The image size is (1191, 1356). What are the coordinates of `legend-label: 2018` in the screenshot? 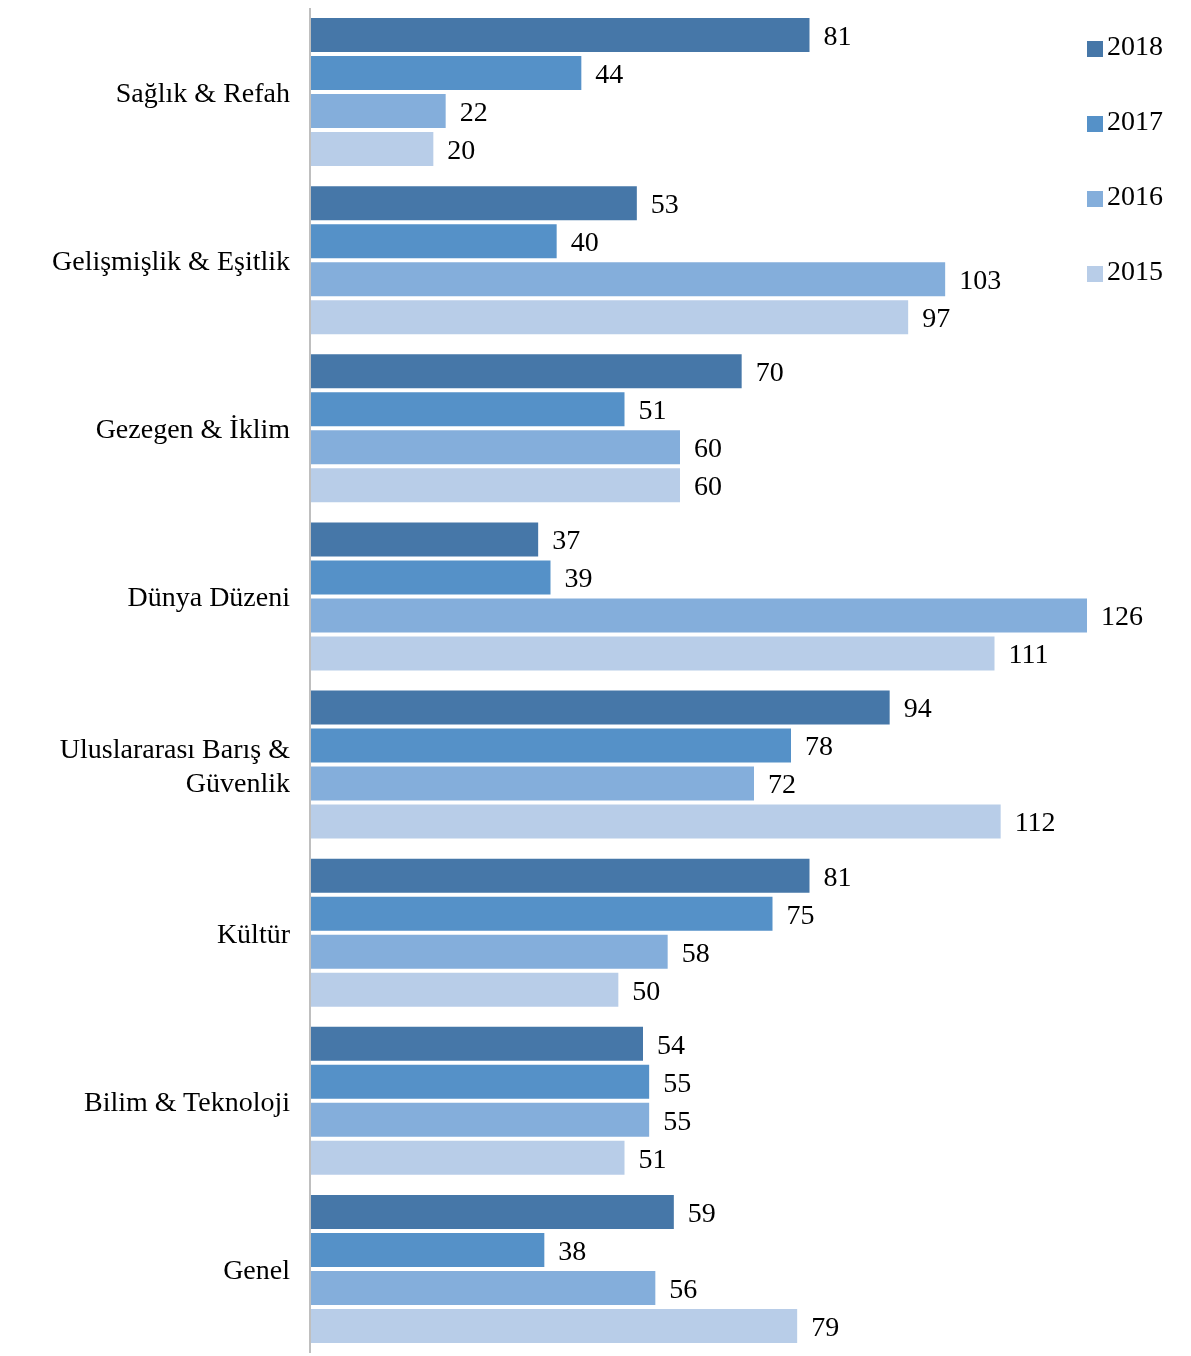 It's located at (1135, 45).